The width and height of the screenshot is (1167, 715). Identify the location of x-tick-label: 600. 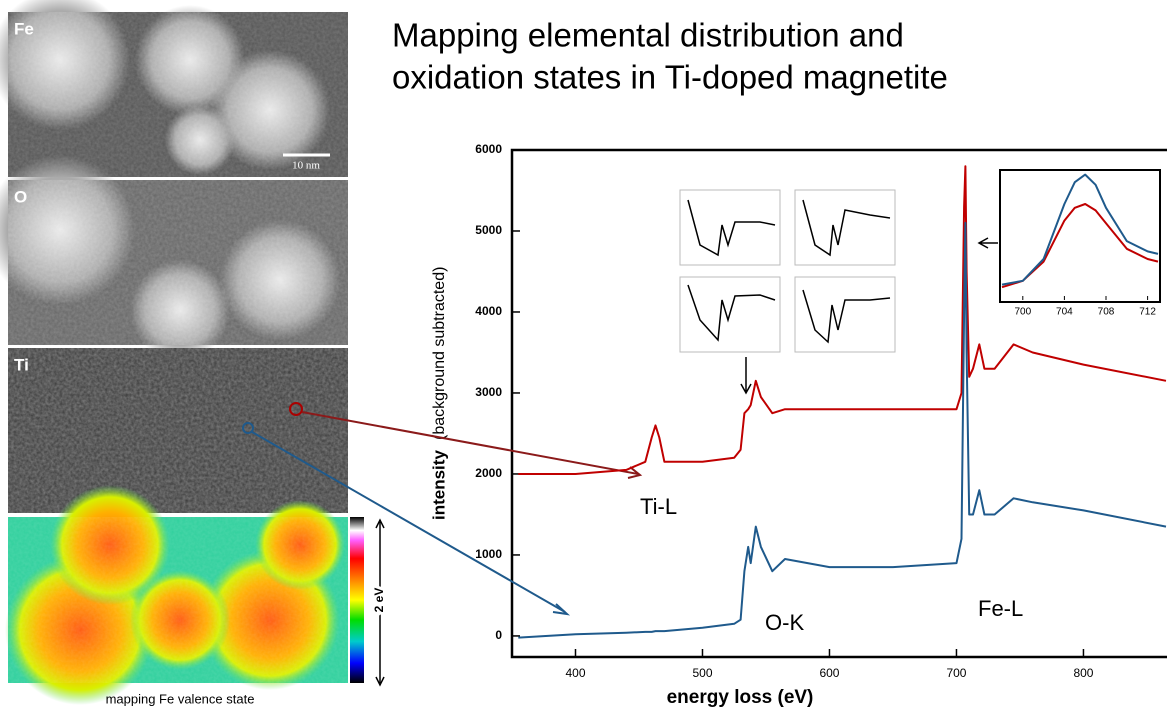
(829, 673).